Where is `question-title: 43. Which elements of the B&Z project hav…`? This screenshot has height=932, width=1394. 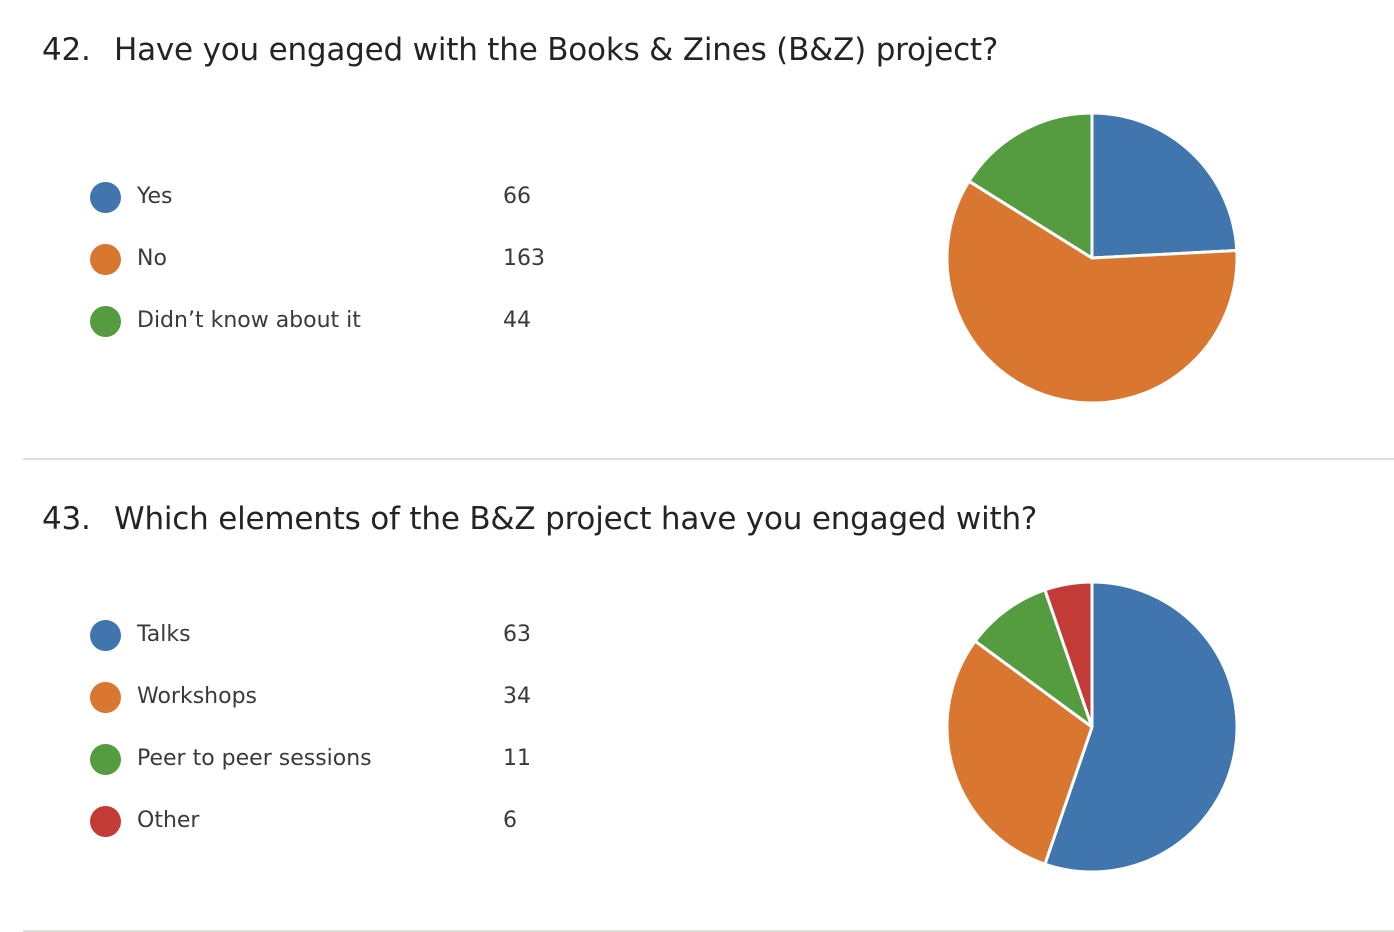 question-title: 43. Which elements of the B&Z project hav… is located at coordinates (539, 519).